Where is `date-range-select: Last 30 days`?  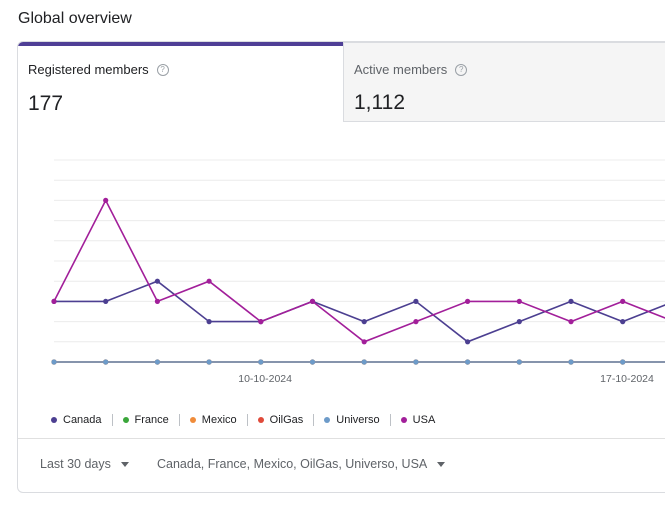 date-range-select: Last 30 days is located at coordinates (84, 464).